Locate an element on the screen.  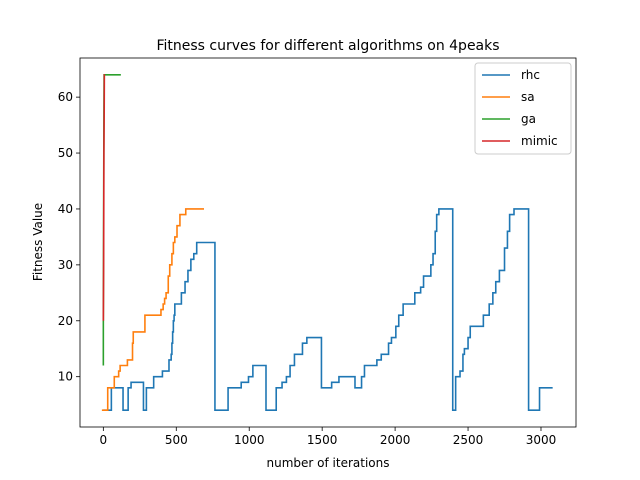
y-tick-label: 10 is located at coordinates (65, 377).